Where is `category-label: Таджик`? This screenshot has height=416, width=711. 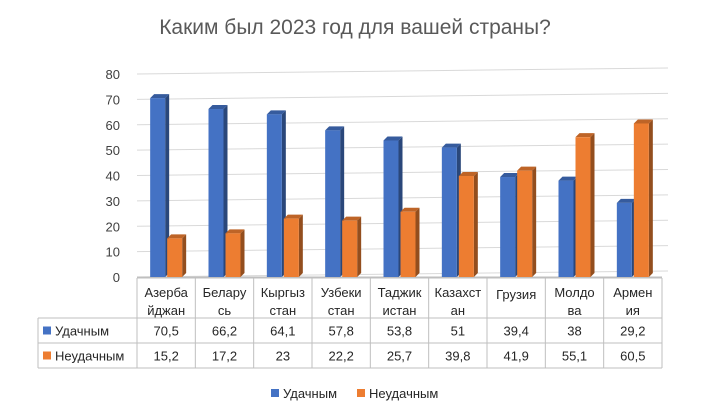
category-label: Таджик is located at coordinates (400, 292).